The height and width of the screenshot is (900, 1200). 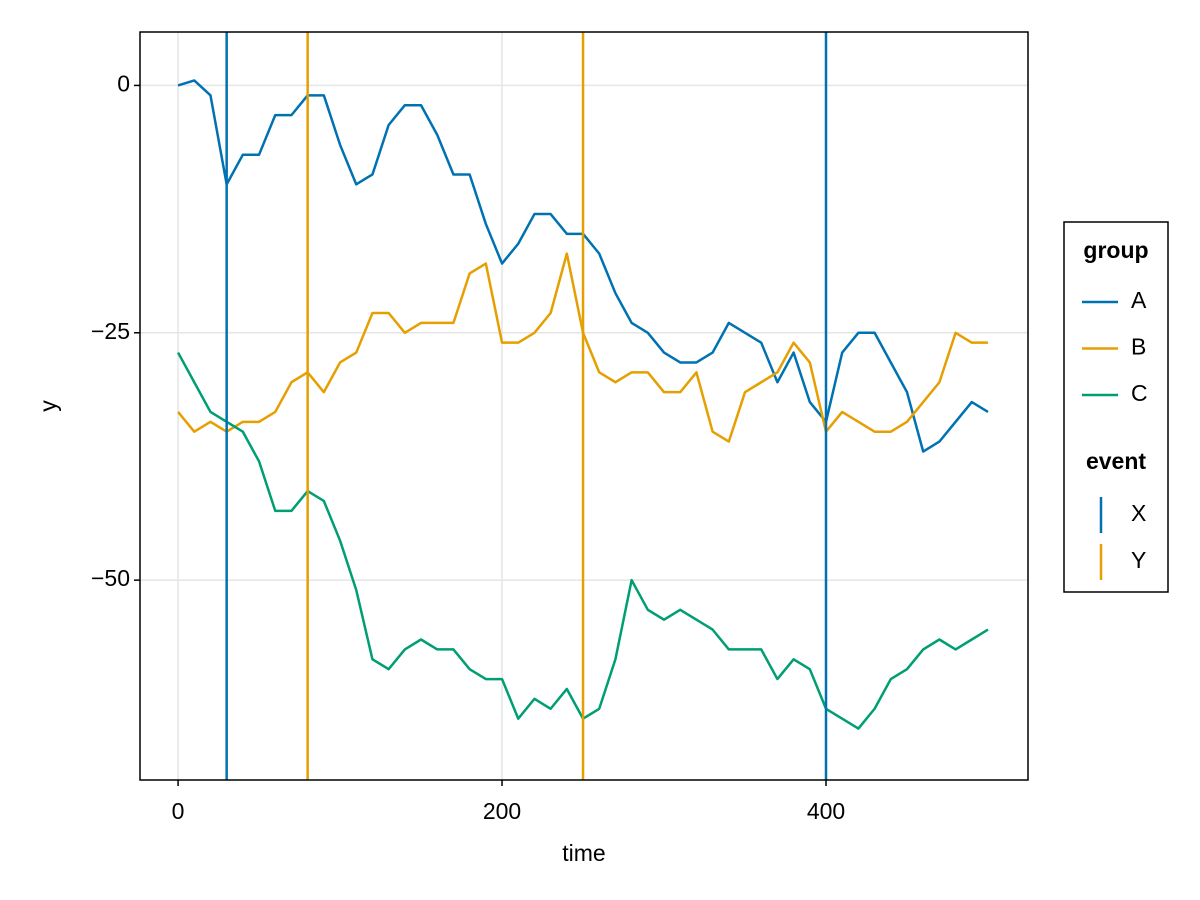 What do you see at coordinates (1115, 250) in the screenshot?
I see `legend-title: group` at bounding box center [1115, 250].